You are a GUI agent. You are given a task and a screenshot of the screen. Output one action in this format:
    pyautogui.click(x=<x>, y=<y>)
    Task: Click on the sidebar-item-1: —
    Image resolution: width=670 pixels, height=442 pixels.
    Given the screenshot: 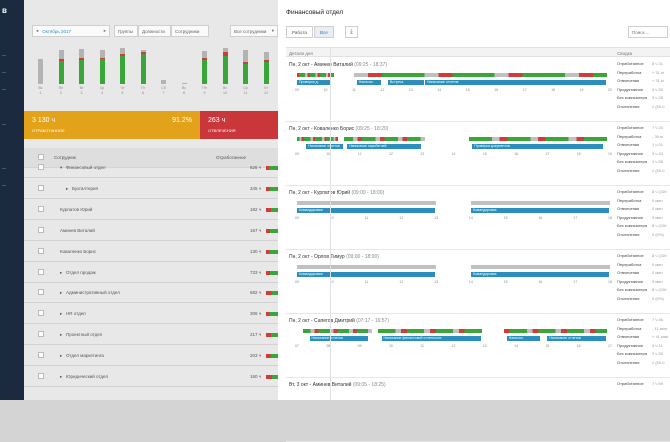 What is the action you would take?
    pyautogui.click(x=4, y=54)
    